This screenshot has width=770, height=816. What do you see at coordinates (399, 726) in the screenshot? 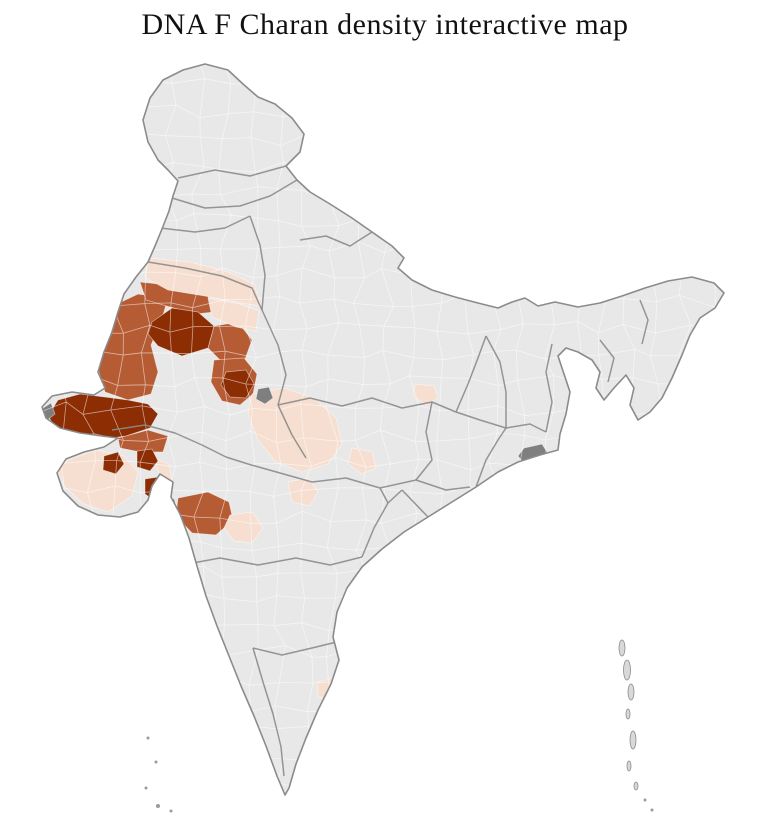
I see `islands-group` at bounding box center [399, 726].